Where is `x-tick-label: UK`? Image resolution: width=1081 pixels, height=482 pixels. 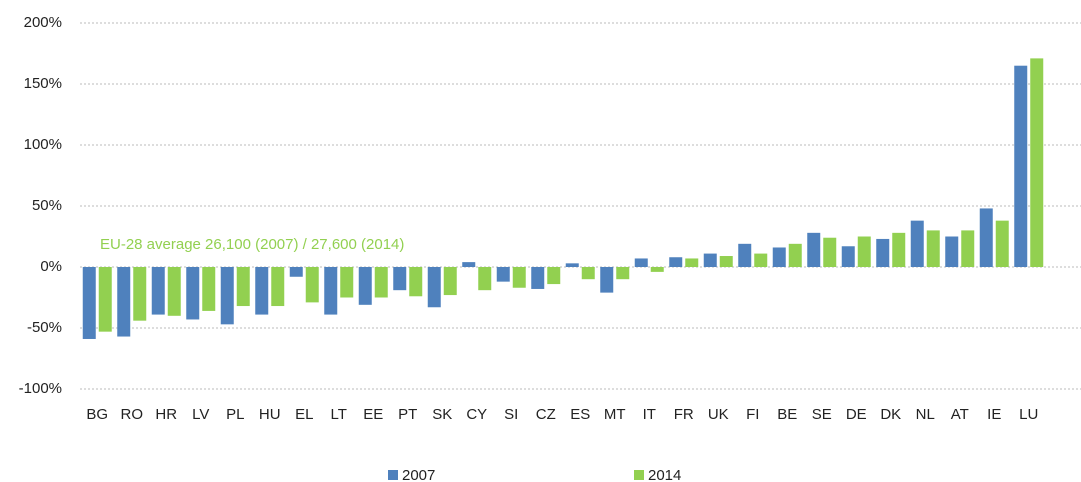 x-tick-label: UK is located at coordinates (718, 414).